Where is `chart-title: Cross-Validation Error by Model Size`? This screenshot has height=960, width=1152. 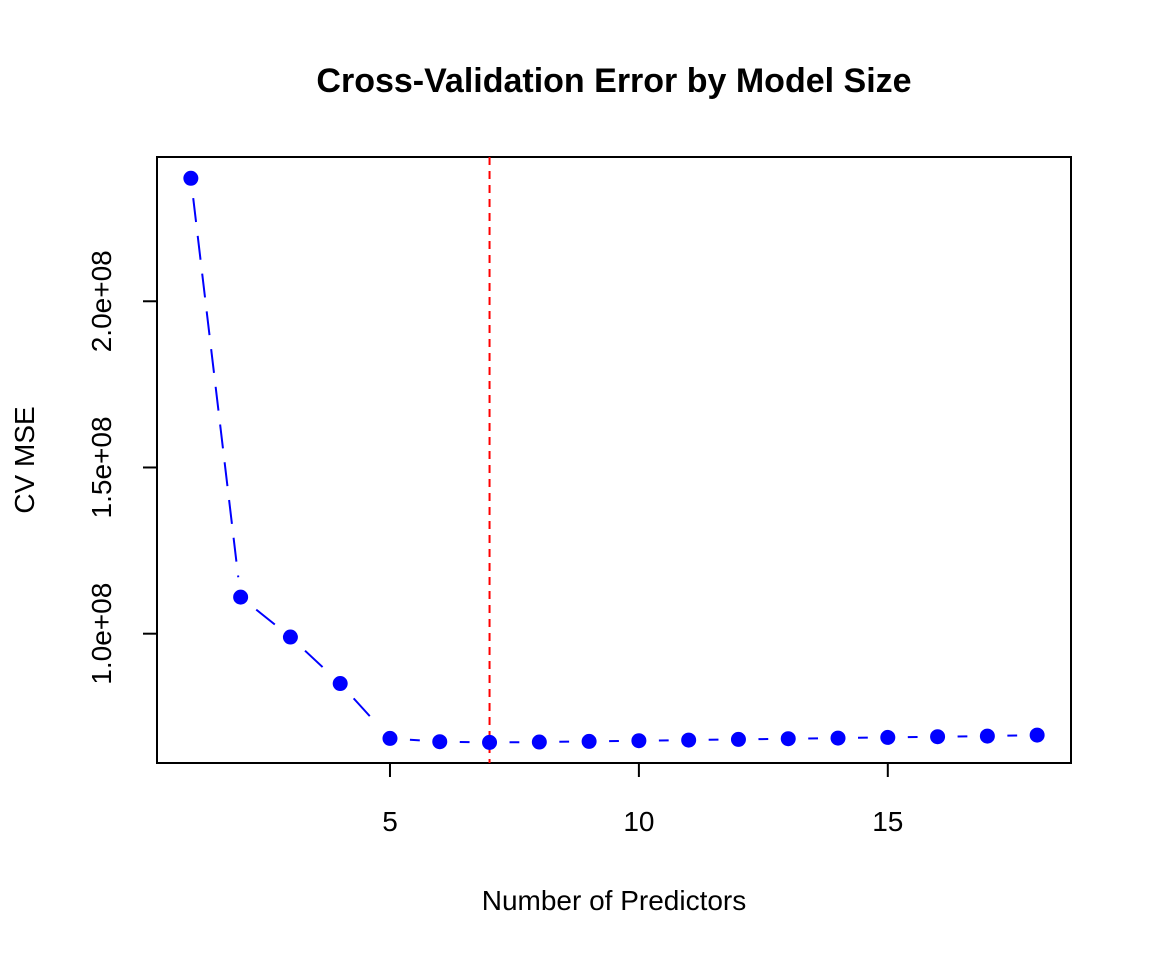
chart-title: Cross-Validation Error by Model Size is located at coordinates (613, 81).